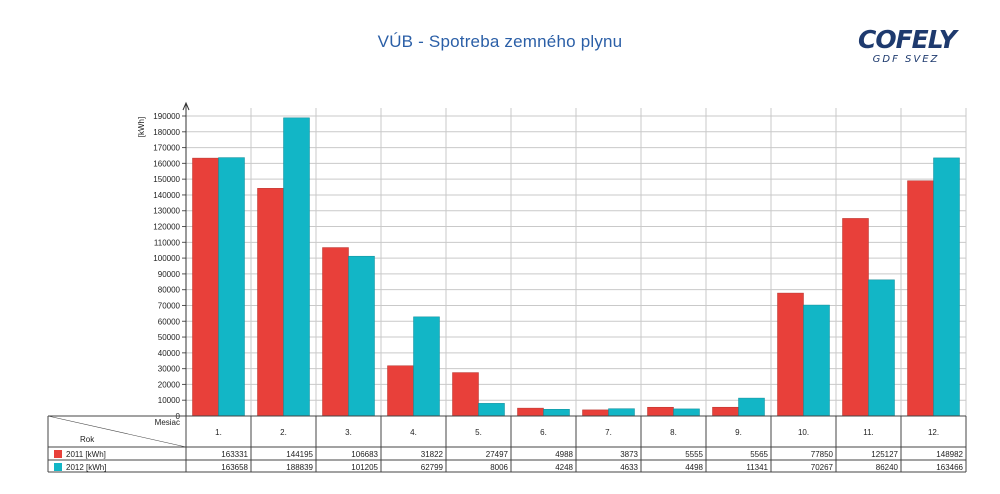  Describe the element at coordinates (58, 467) in the screenshot. I see `legend-swatch-2012` at that location.